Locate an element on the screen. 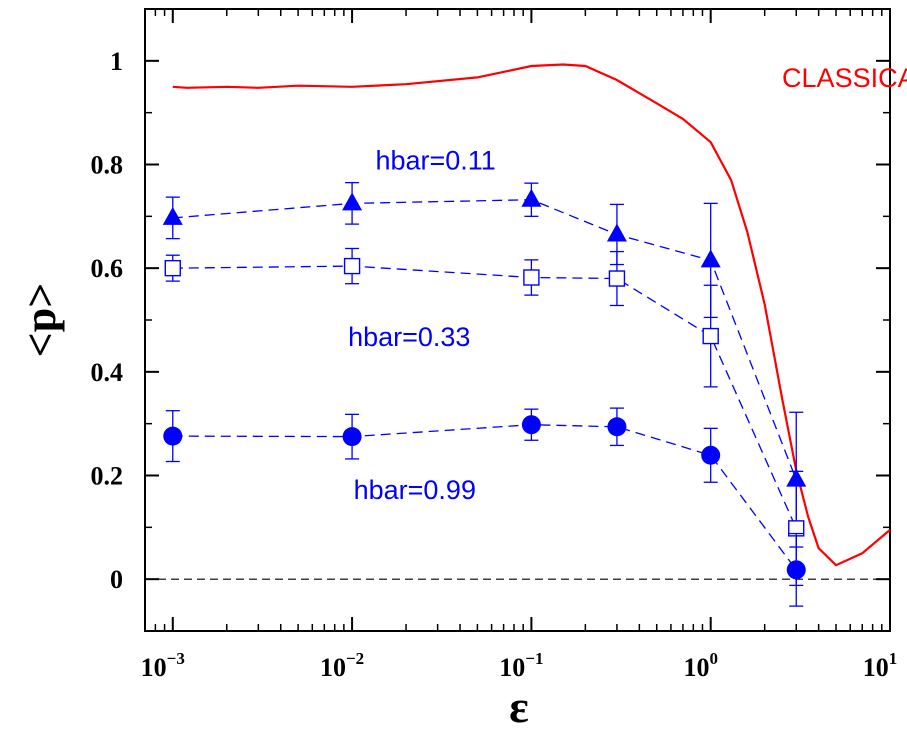 Image resolution: width=907 pixels, height=733 pixels. x-tick-exponent: 1 is located at coordinates (893, 658).